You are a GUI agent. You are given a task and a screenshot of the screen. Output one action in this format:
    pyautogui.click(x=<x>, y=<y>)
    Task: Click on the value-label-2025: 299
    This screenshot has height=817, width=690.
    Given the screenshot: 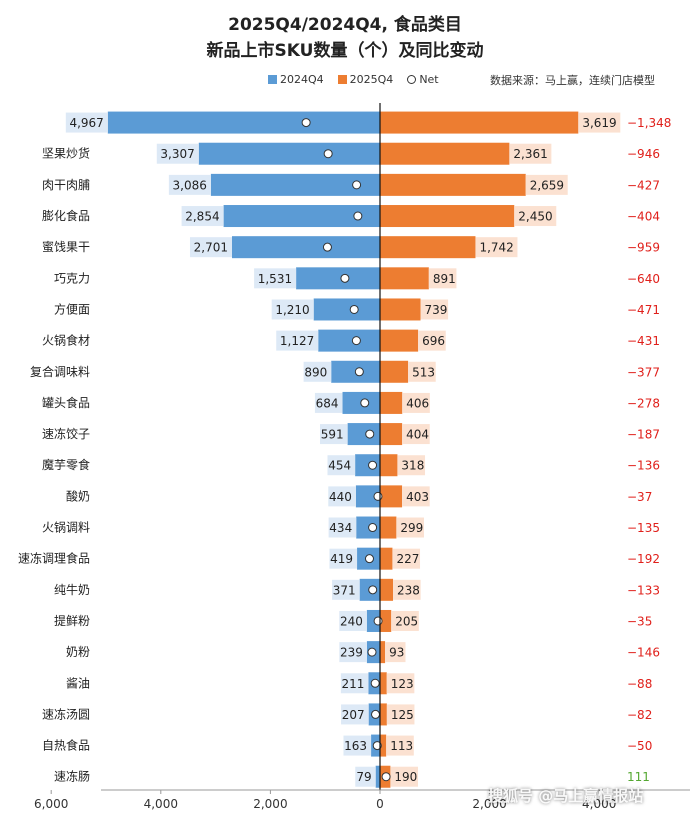 What is the action you would take?
    pyautogui.click(x=411, y=528)
    